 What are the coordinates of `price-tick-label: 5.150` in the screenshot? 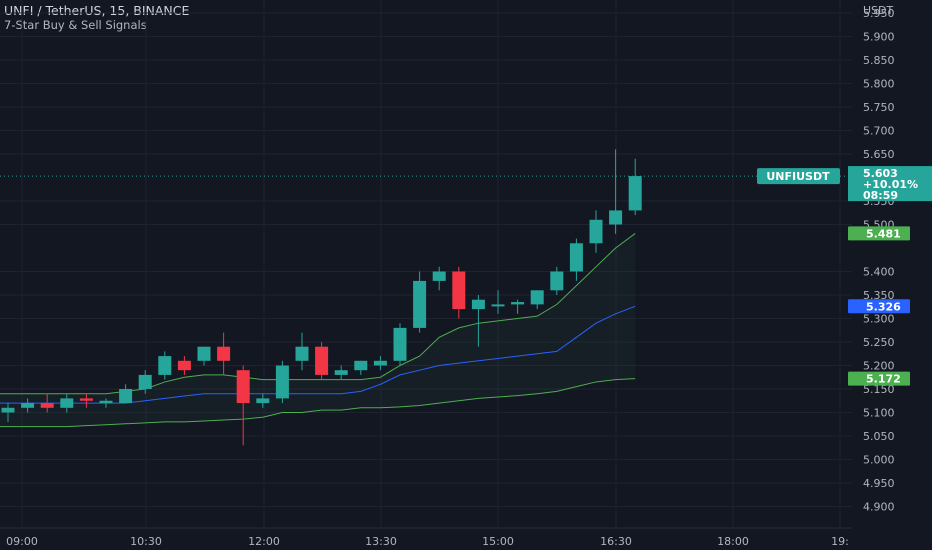 It's located at (879, 389).